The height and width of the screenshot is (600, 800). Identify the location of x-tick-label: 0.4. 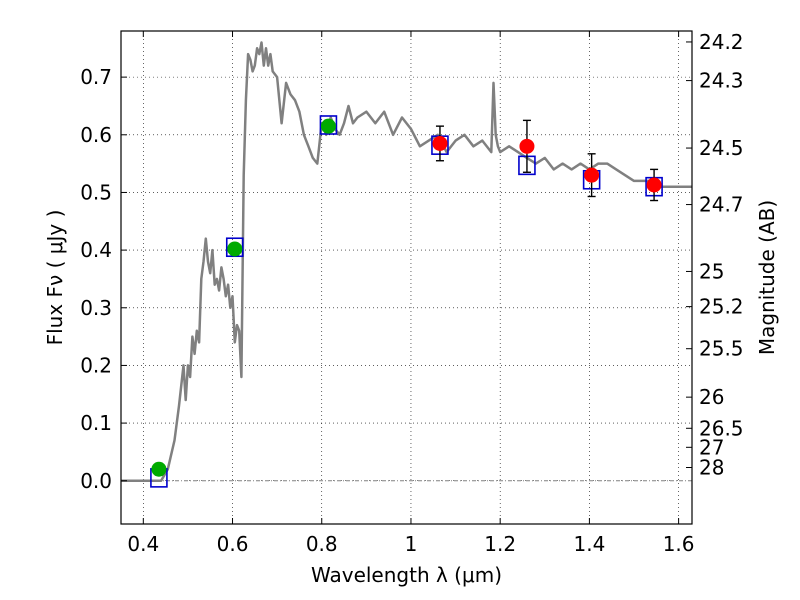
(143, 544).